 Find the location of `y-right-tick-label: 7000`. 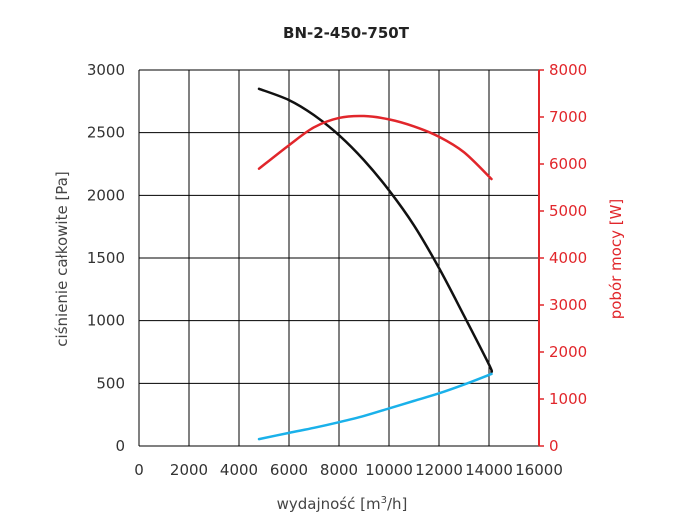

y-right-tick-label: 7000 is located at coordinates (568, 117).